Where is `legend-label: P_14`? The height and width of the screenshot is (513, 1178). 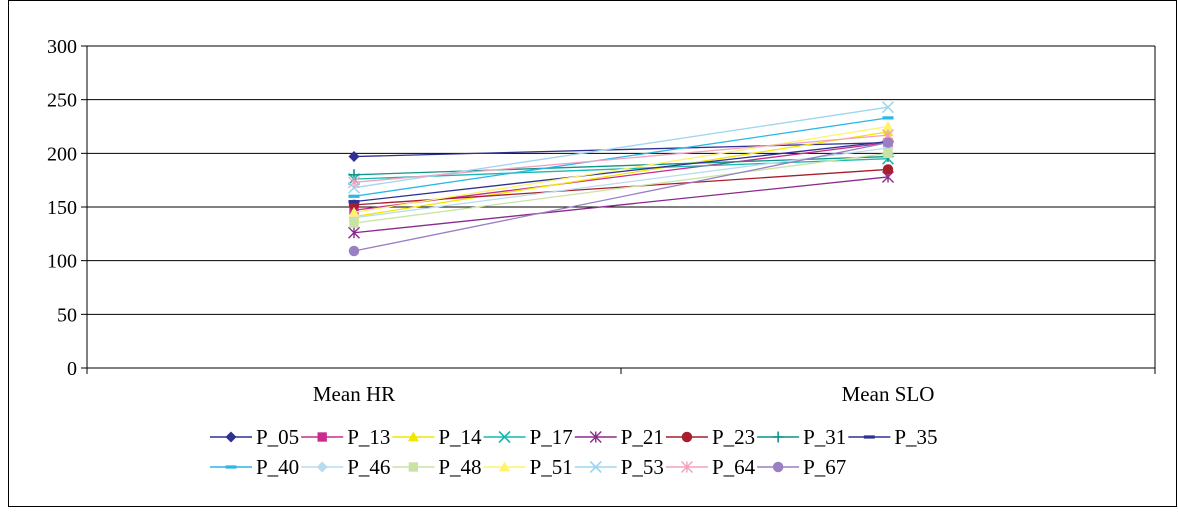 legend-label: P_14 is located at coordinates (460, 437).